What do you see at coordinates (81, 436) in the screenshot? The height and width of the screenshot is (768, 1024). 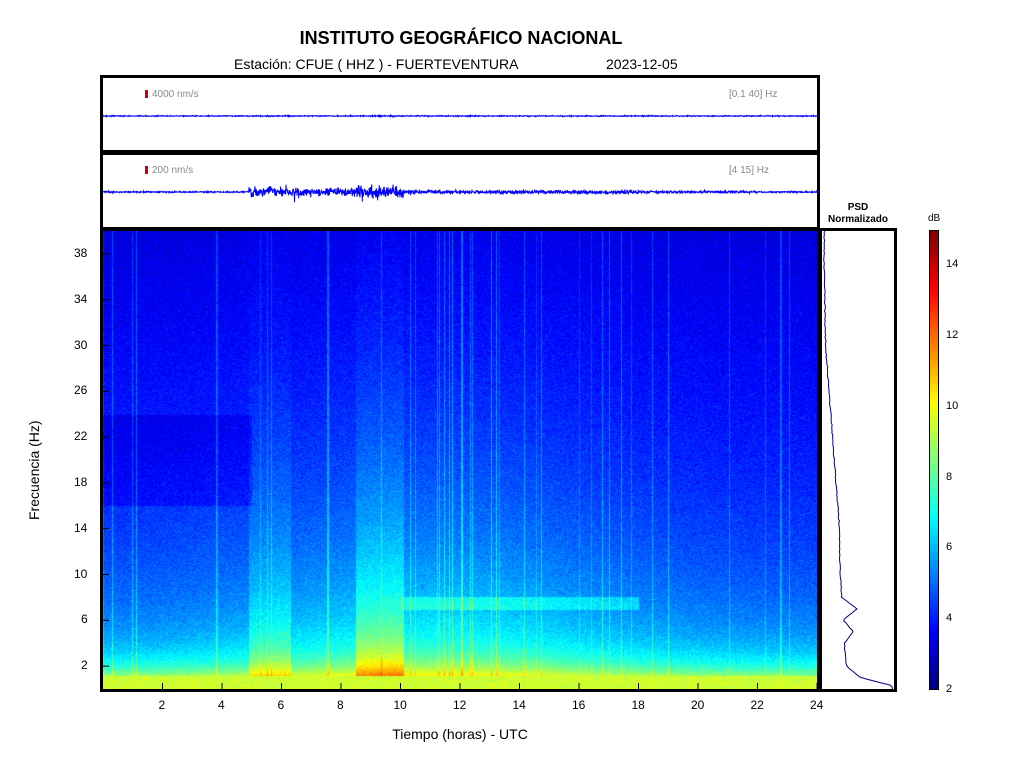 I see `y-tick-label: 22` at bounding box center [81, 436].